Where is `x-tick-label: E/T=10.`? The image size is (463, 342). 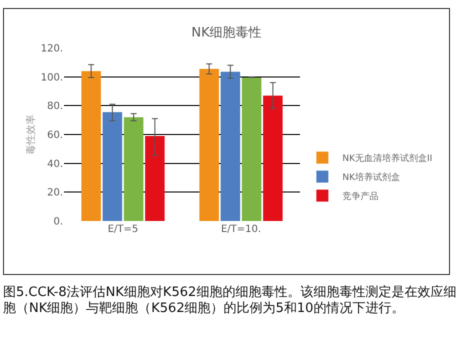 x-tick-label: E/T=10. is located at coordinates (241, 229).